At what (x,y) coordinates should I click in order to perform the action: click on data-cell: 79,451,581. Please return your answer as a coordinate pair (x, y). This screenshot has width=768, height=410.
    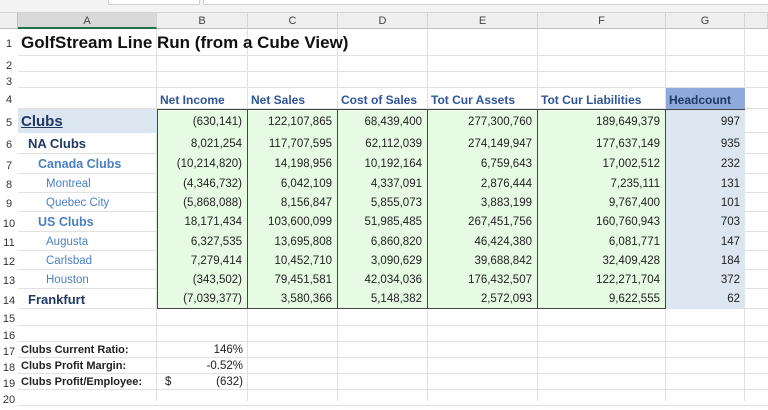
    Looking at the image, I should click on (293, 279).